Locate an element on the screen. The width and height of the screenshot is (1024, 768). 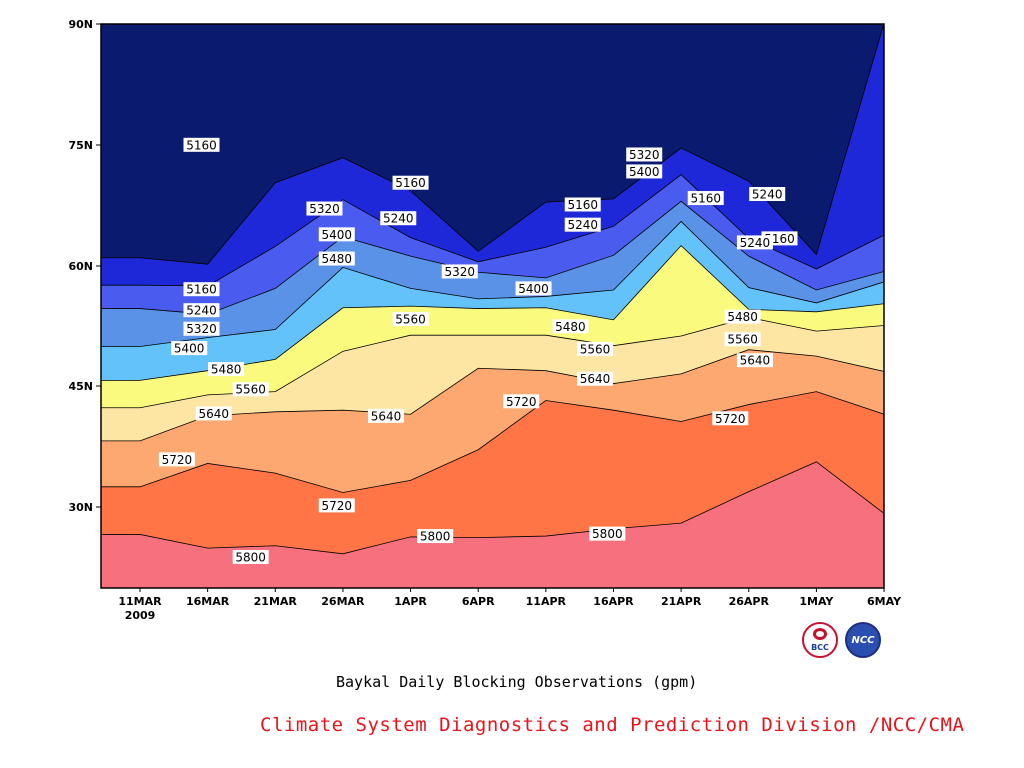
ncc-logo: NCC is located at coordinates (863, 640).